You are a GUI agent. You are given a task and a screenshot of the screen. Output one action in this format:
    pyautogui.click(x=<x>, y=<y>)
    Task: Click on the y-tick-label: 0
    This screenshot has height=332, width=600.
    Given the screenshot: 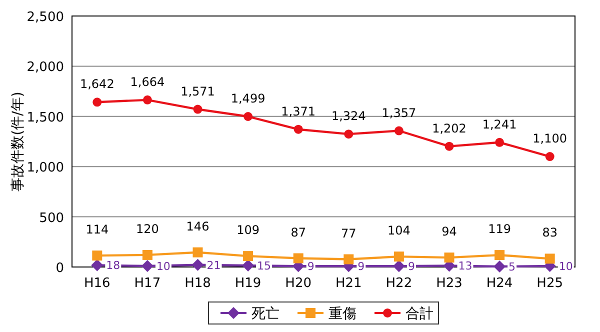 What is the action you would take?
    pyautogui.click(x=60, y=268)
    